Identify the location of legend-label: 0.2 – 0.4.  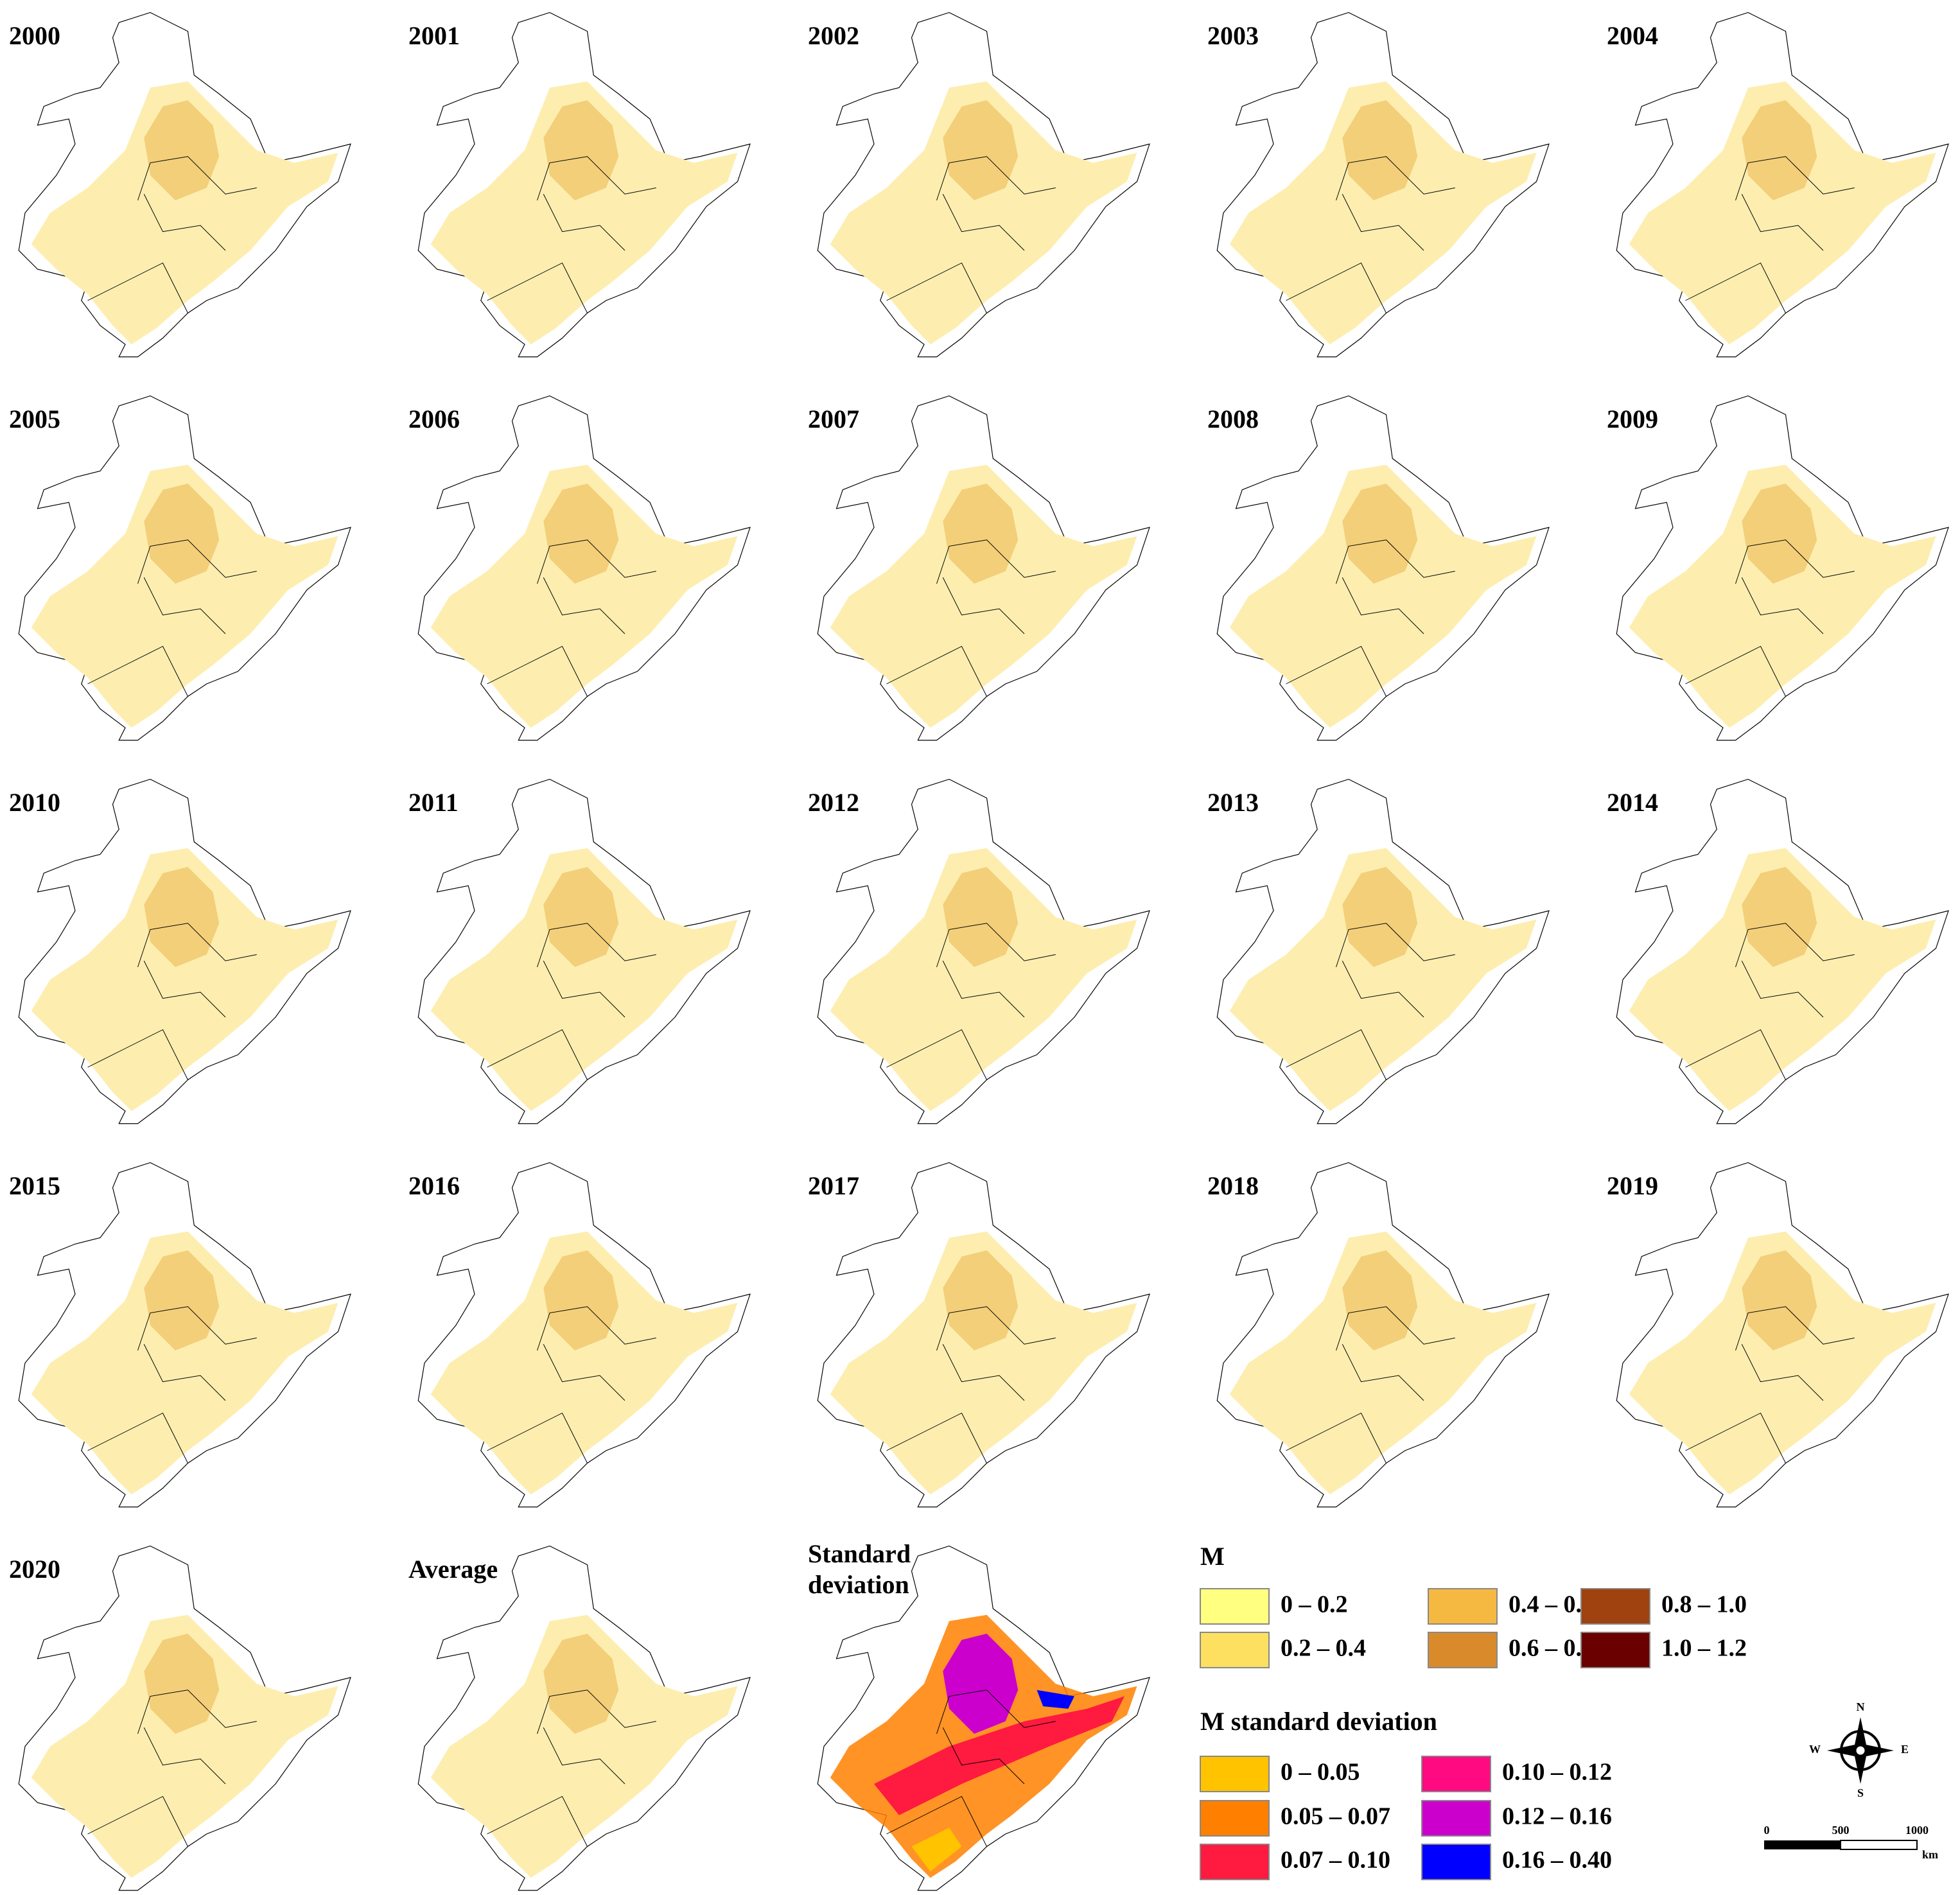
(1323, 1648).